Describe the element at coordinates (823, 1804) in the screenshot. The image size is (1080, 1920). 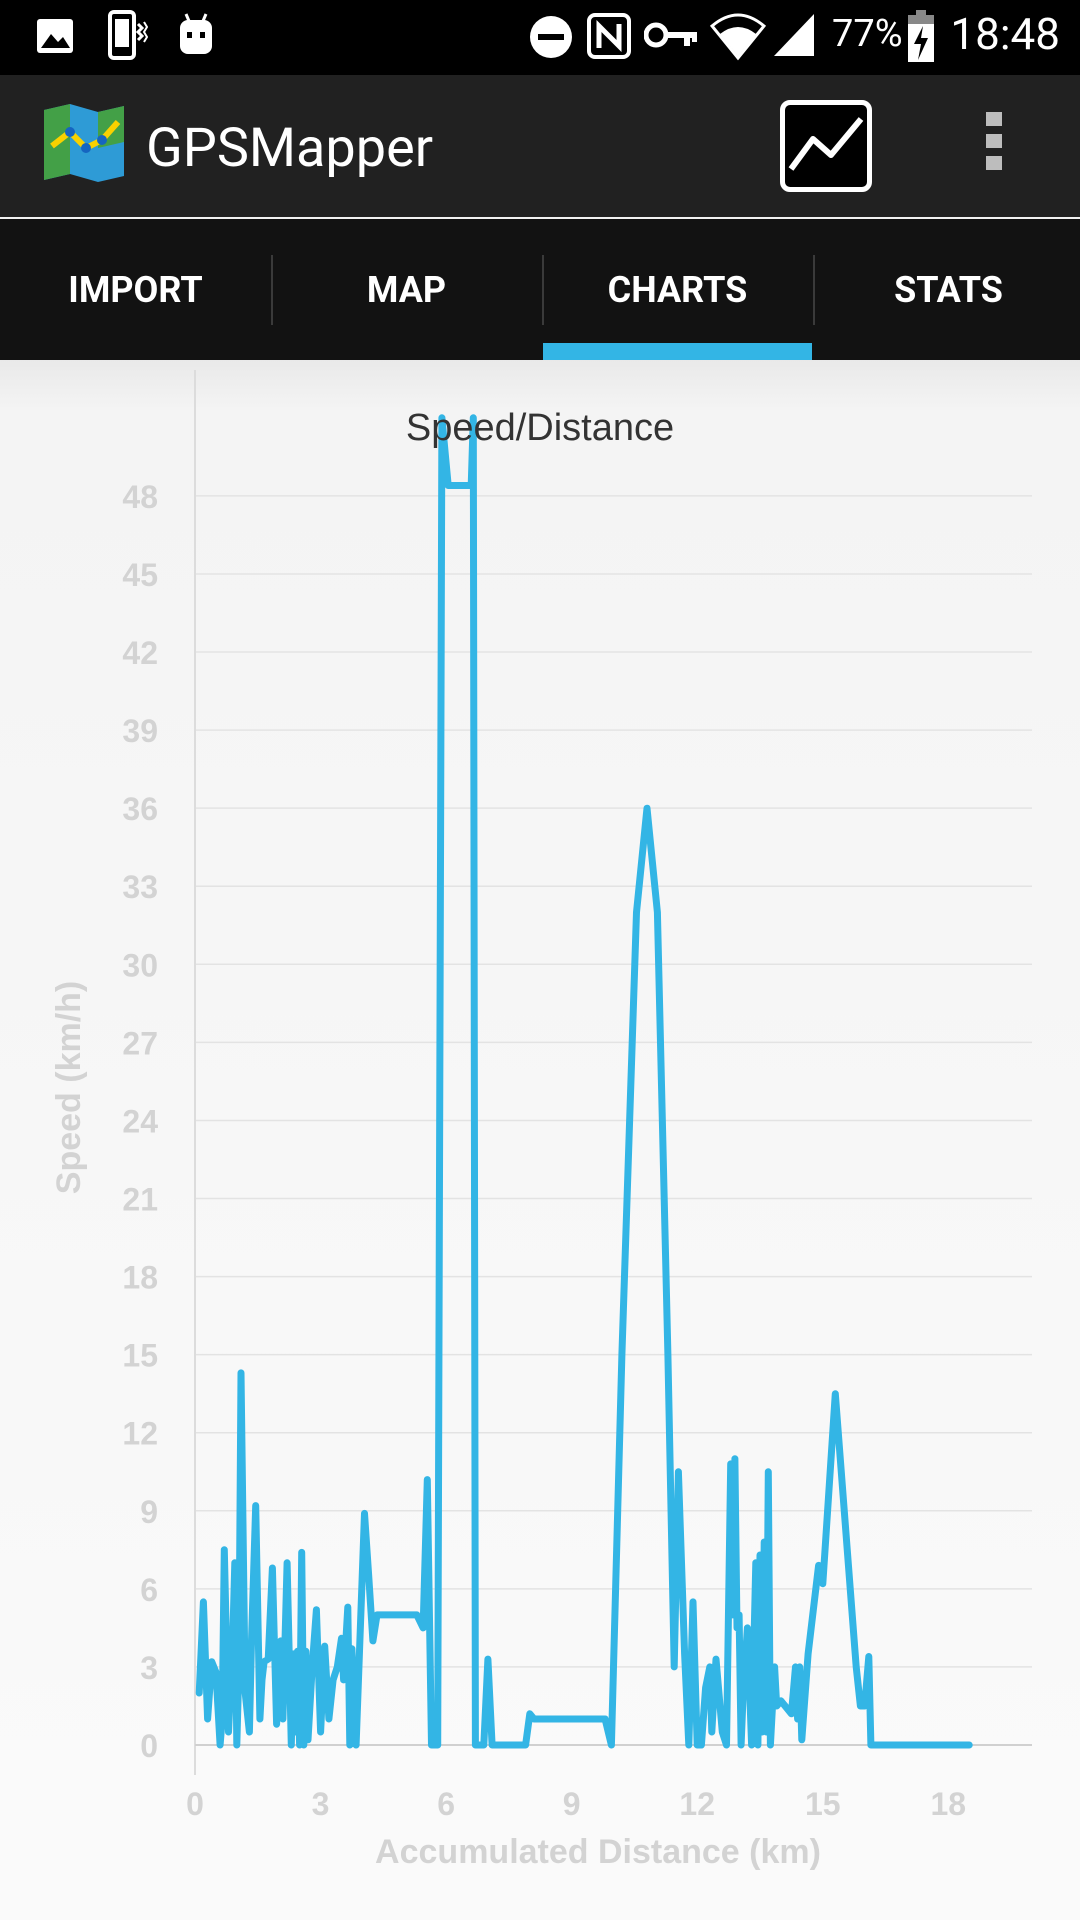
I see `x-tick-label: 15` at that location.